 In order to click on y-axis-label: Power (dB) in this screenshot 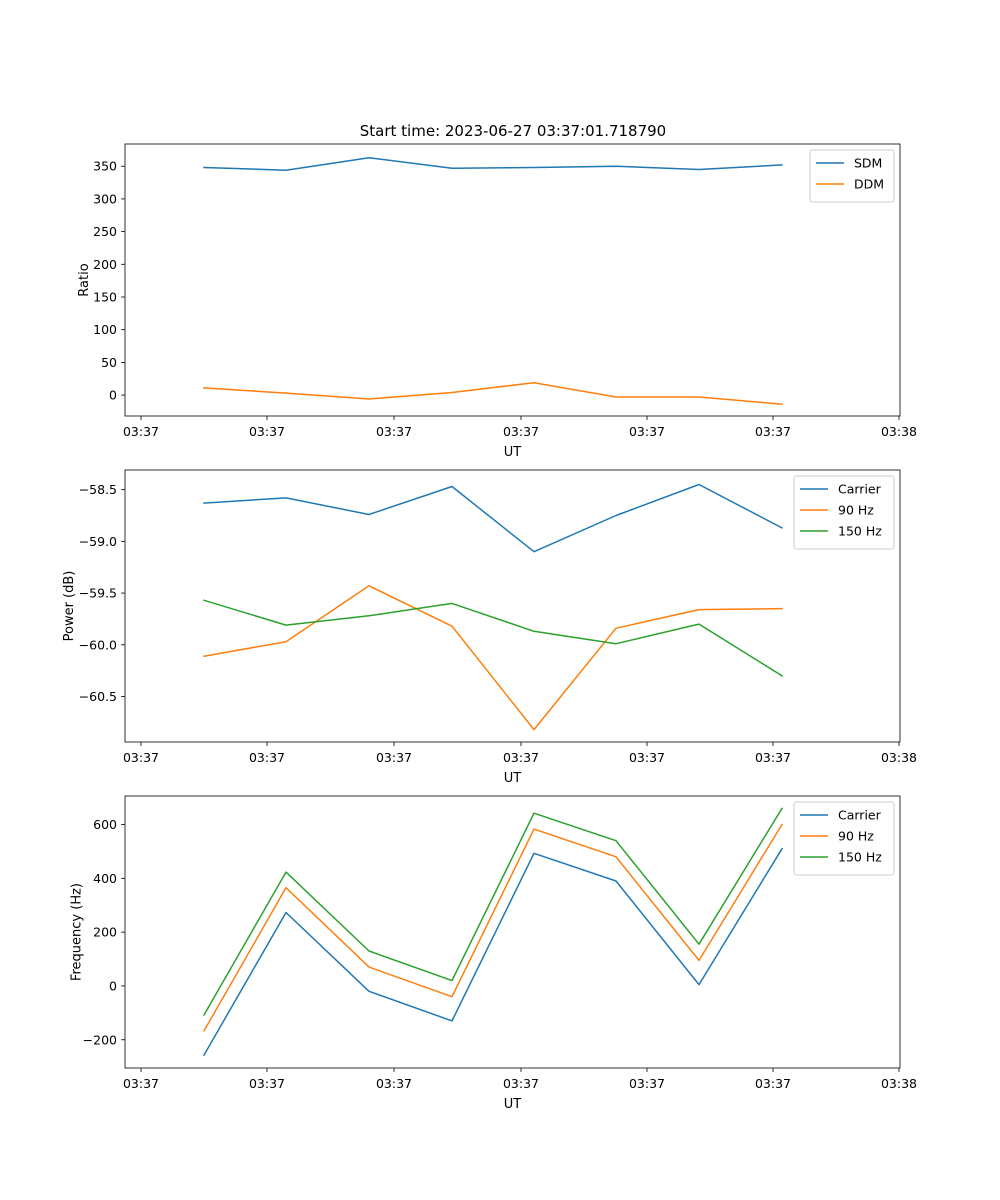, I will do `click(69, 606)`.